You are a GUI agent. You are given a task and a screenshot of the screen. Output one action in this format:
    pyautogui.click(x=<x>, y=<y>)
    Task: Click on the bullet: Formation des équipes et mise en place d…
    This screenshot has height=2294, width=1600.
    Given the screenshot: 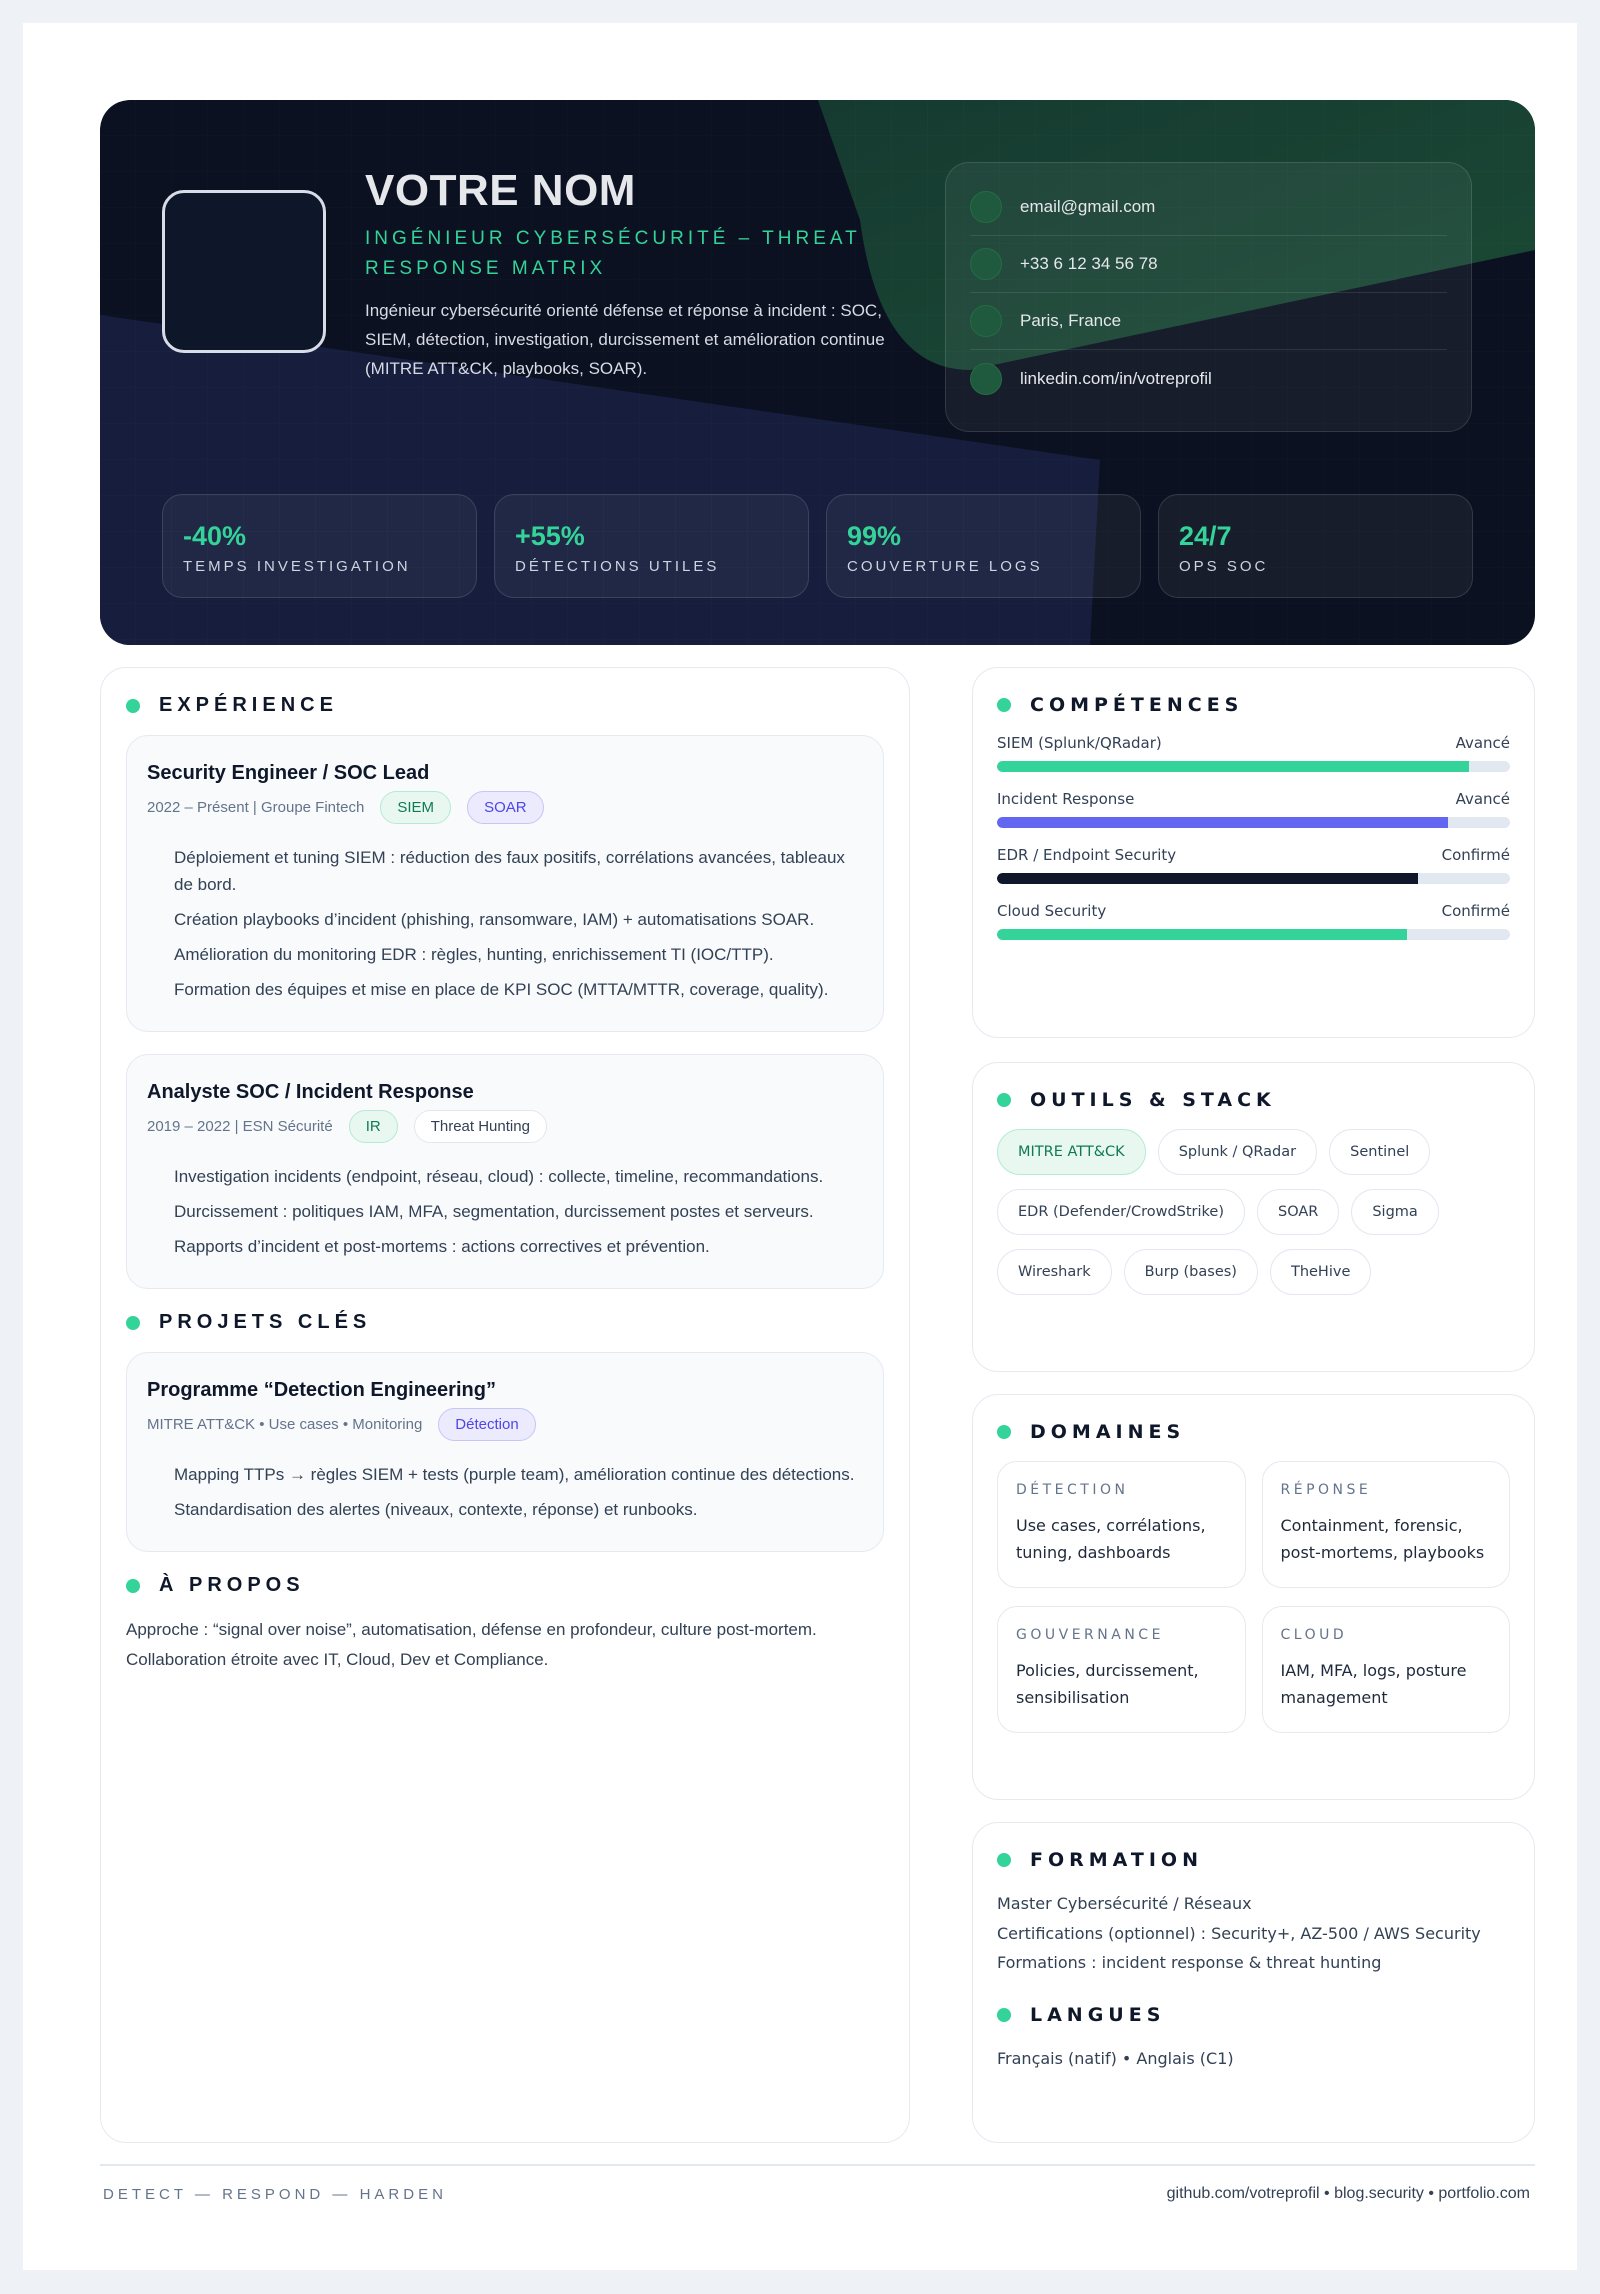 What is the action you would take?
    pyautogui.click(x=501, y=989)
    